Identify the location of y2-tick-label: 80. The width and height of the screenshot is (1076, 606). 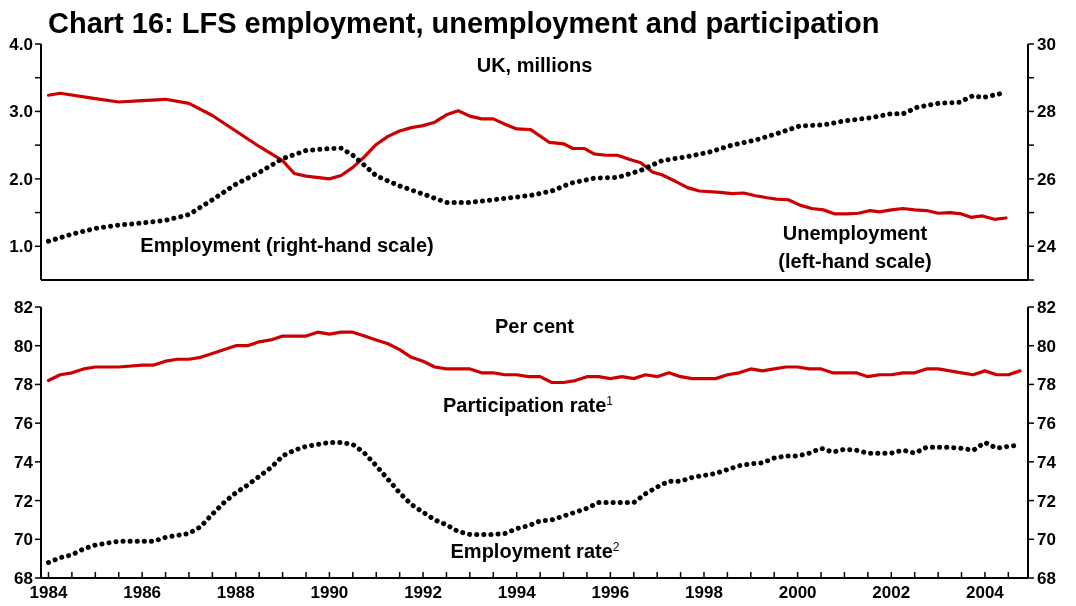
(1046, 346).